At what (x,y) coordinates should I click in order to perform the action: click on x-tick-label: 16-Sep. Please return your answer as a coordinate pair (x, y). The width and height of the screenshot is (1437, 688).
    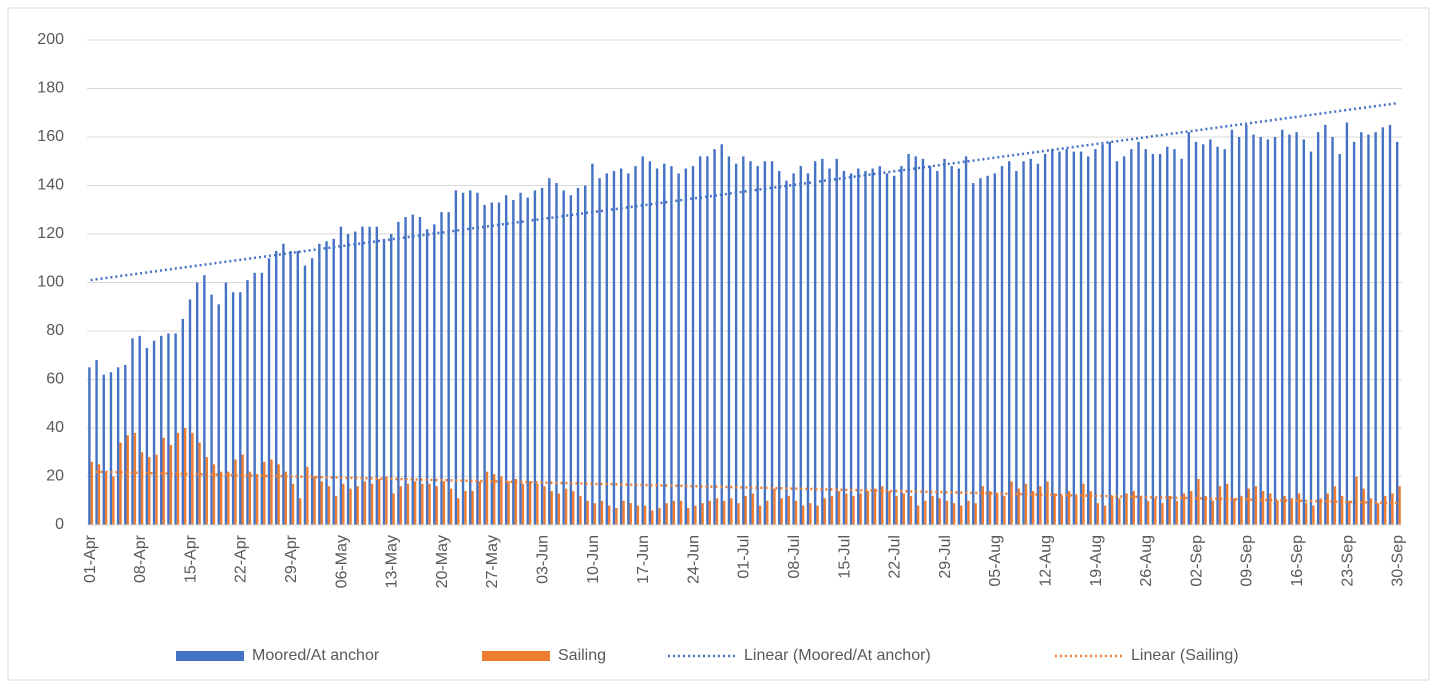
    Looking at the image, I should click on (1297, 561).